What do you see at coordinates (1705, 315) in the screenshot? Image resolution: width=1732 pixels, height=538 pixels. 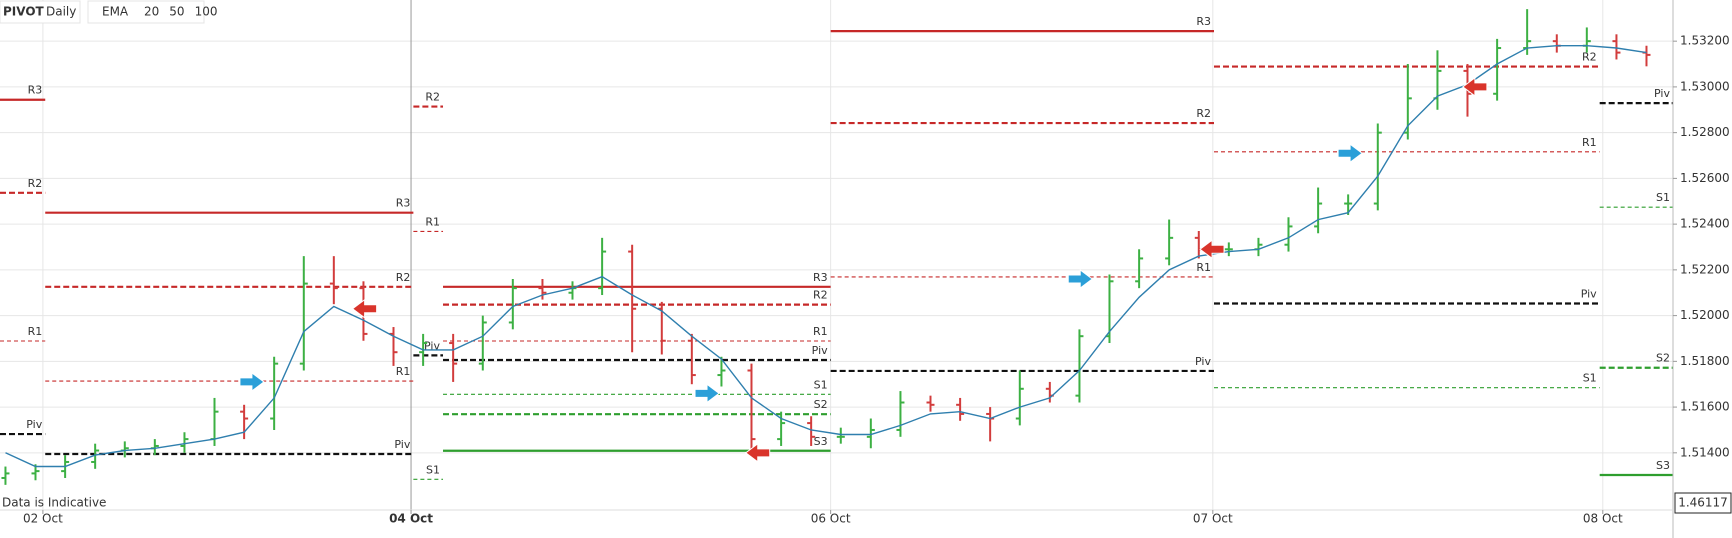 I see `y-tick-label: 1.52000` at bounding box center [1705, 315].